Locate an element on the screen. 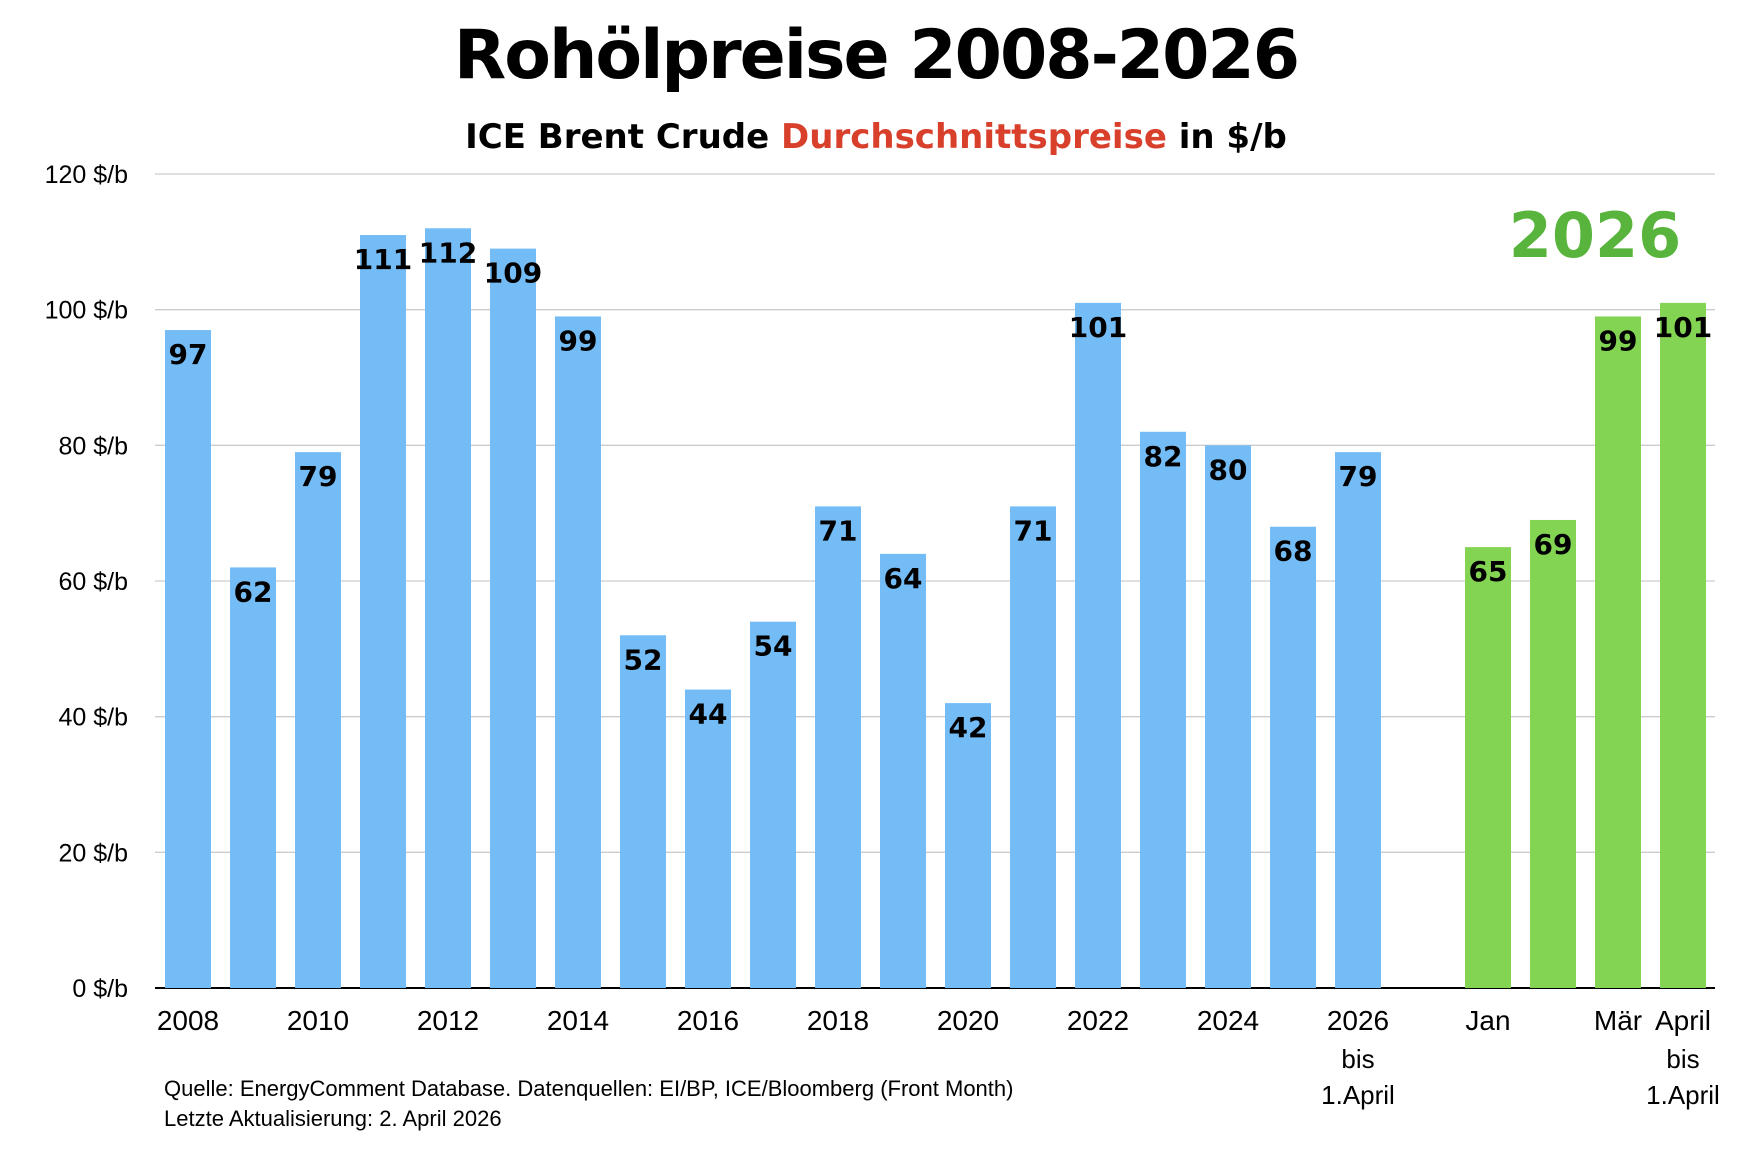  y-tick-label: 100 $/b is located at coordinates (86, 311).